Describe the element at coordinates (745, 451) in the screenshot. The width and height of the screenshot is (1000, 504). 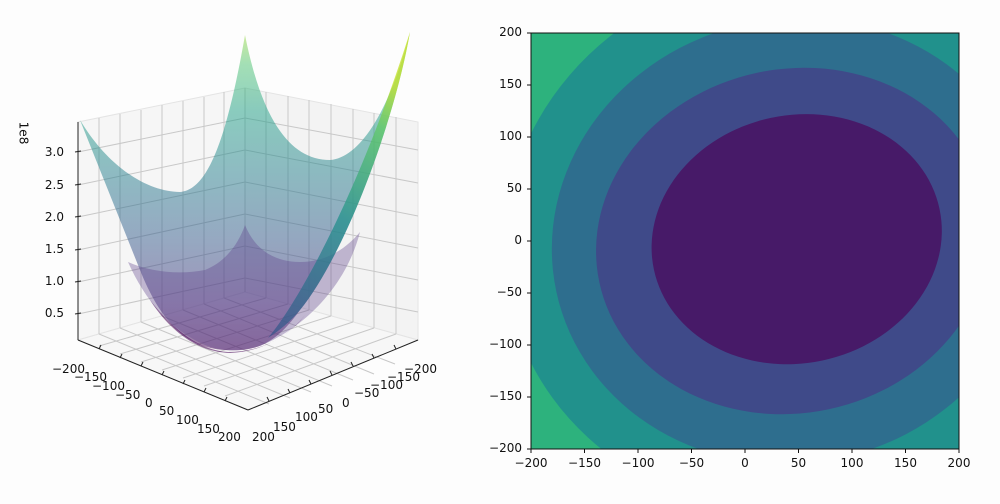
I see `contour-x-ticks` at that location.